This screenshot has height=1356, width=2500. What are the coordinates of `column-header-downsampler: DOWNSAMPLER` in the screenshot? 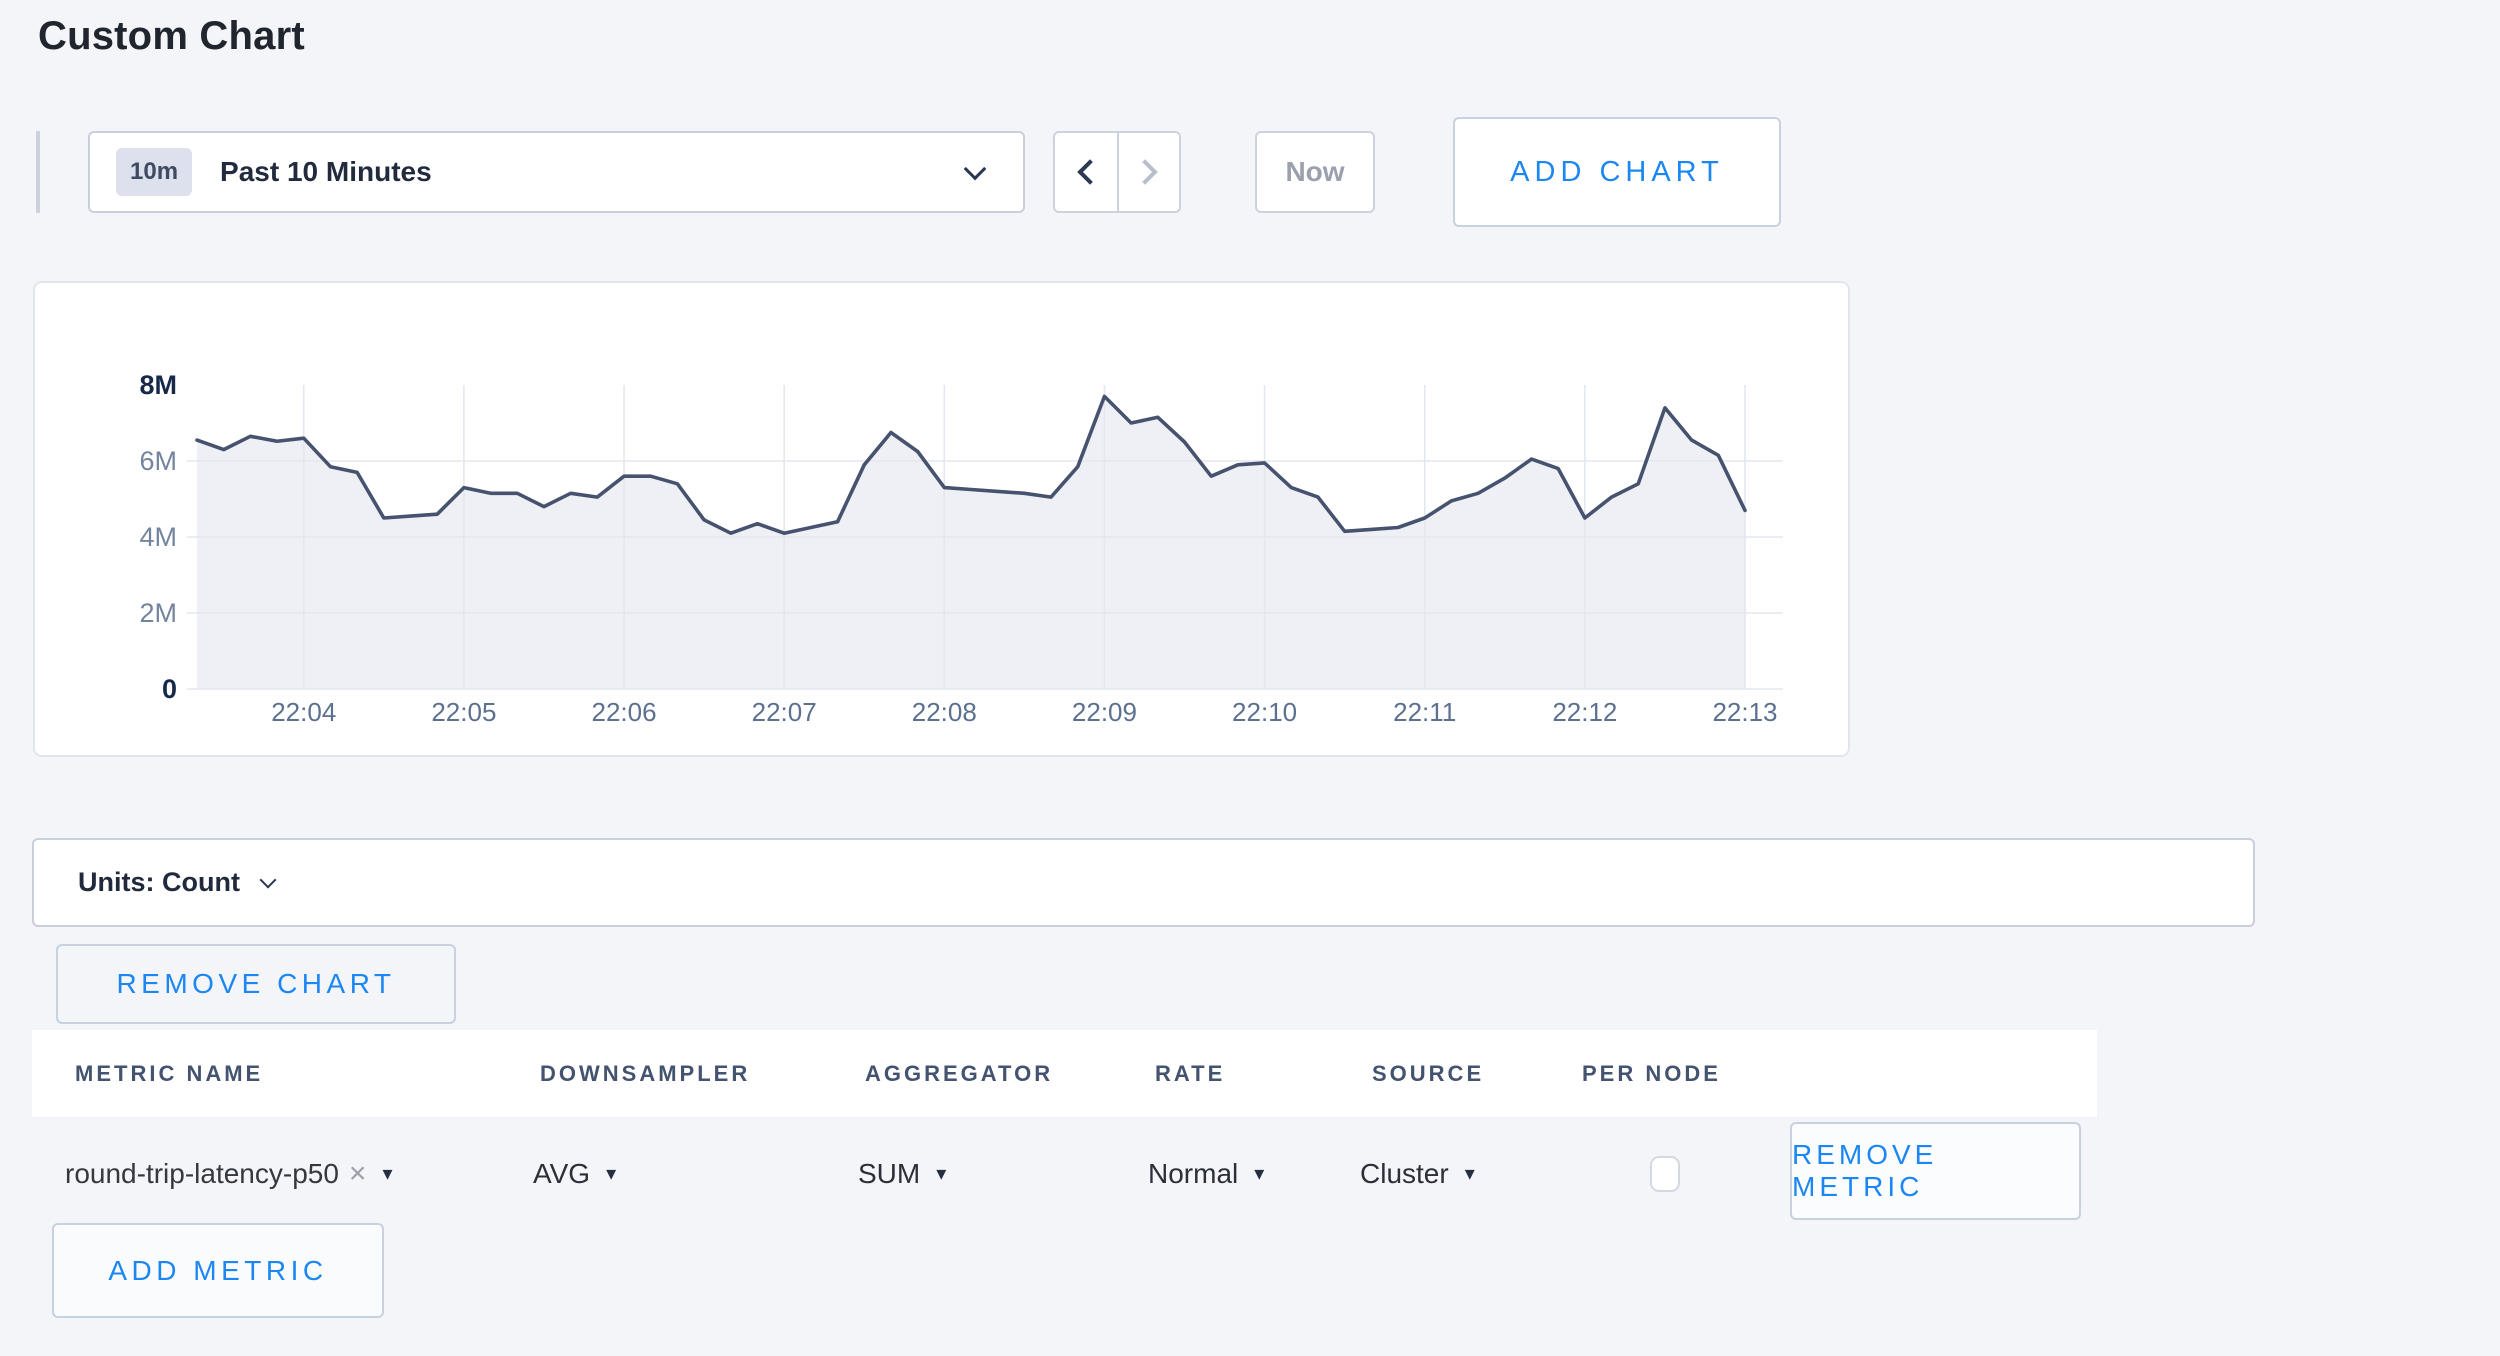 It's located at (645, 1073).